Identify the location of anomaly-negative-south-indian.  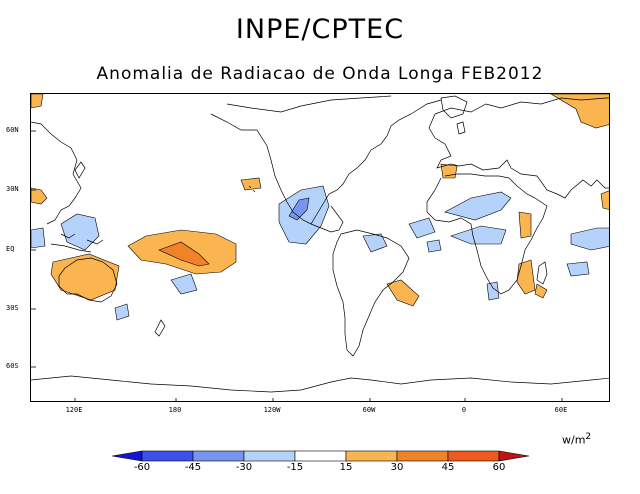
(578, 269).